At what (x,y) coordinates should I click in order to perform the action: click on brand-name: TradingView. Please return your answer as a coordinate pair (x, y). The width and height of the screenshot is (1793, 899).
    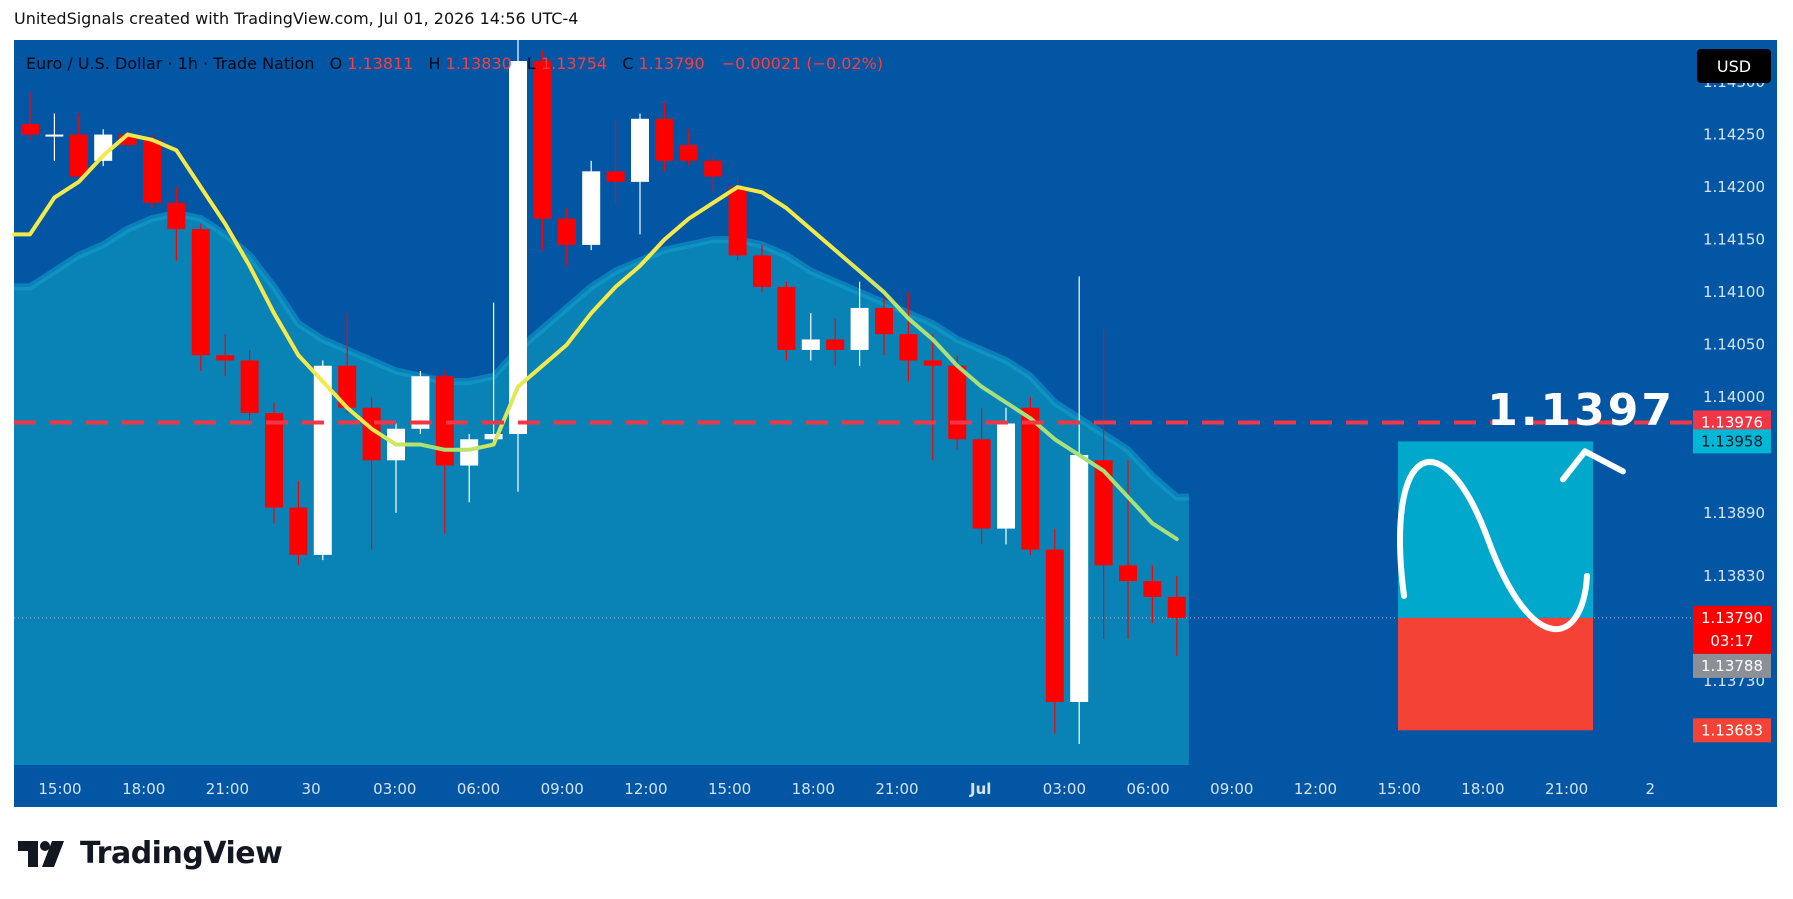
    Looking at the image, I should click on (181, 853).